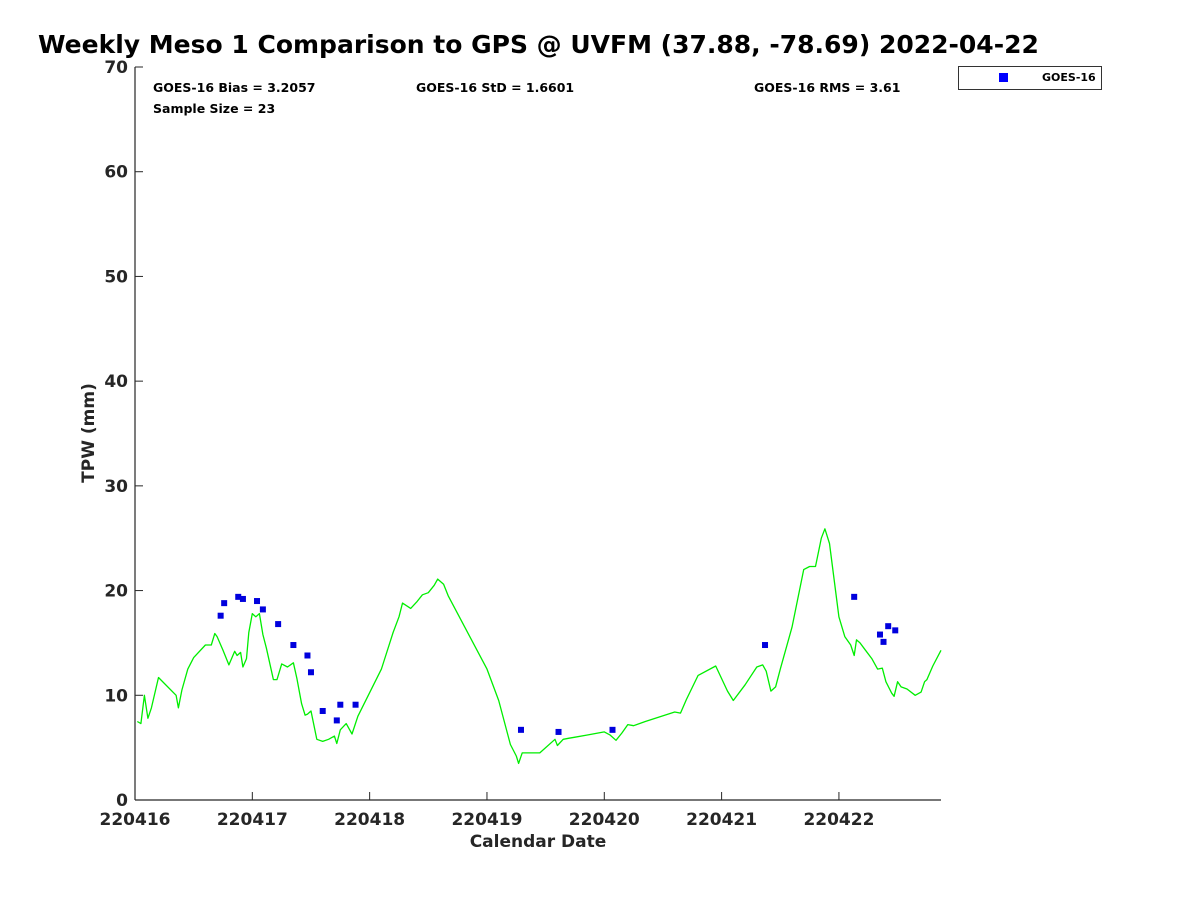 This screenshot has height=900, width=1200. Describe the element at coordinates (1030, 78) in the screenshot. I see `legend: GOES-16` at that location.